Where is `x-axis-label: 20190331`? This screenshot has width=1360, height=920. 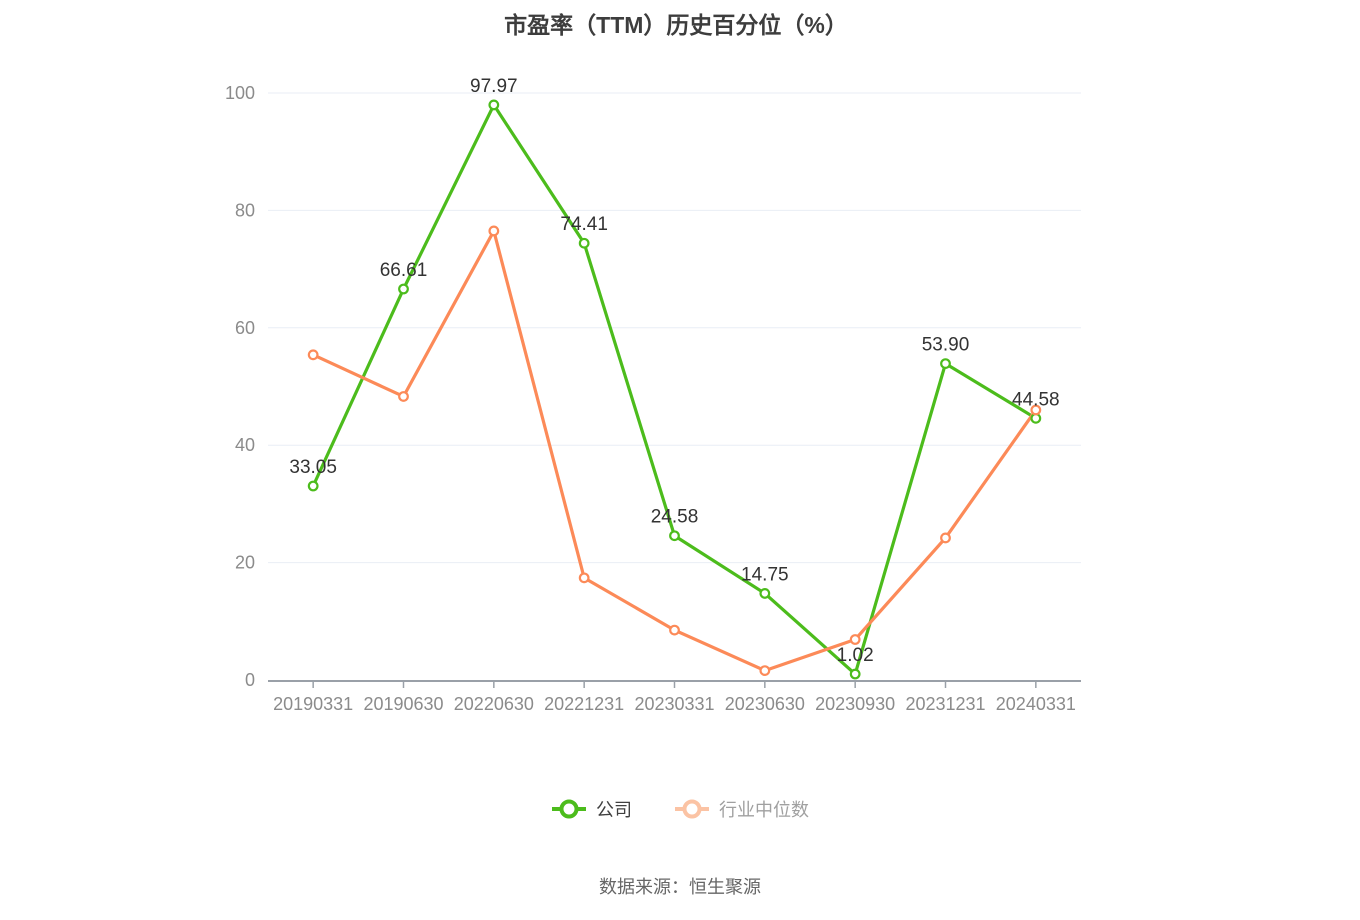 x-axis-label: 20190331 is located at coordinates (313, 704).